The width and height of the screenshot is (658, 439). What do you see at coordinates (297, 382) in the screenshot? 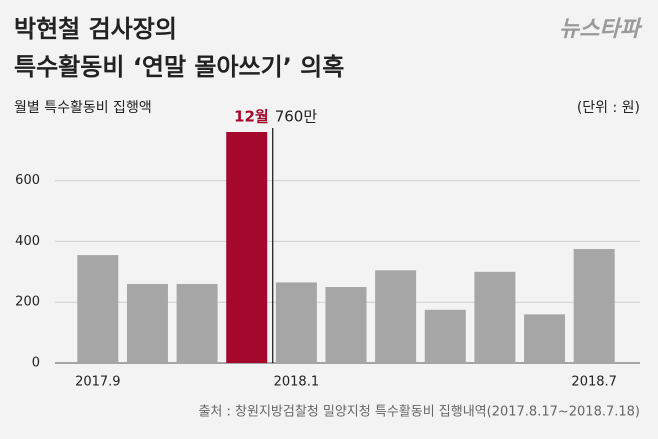
I see `x-tick-label: 2018.1` at bounding box center [297, 382].